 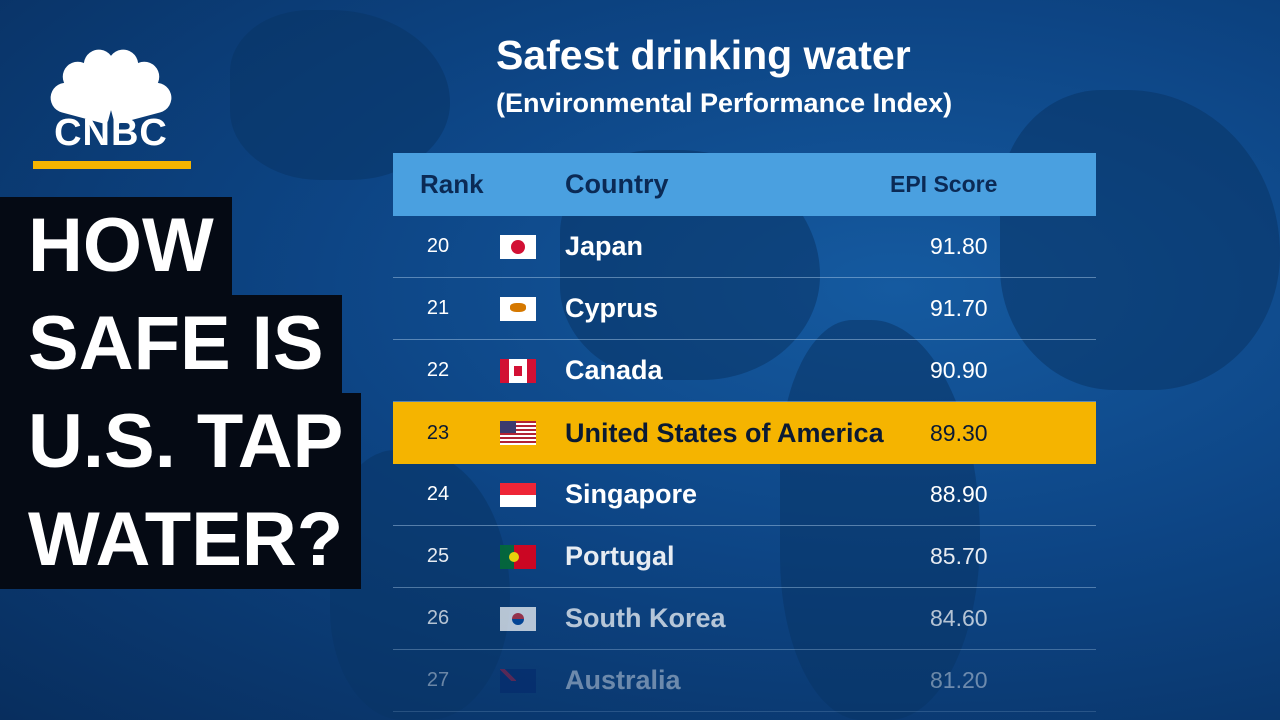 What do you see at coordinates (171, 344) in the screenshot?
I see `headline-line: SAFE IS` at bounding box center [171, 344].